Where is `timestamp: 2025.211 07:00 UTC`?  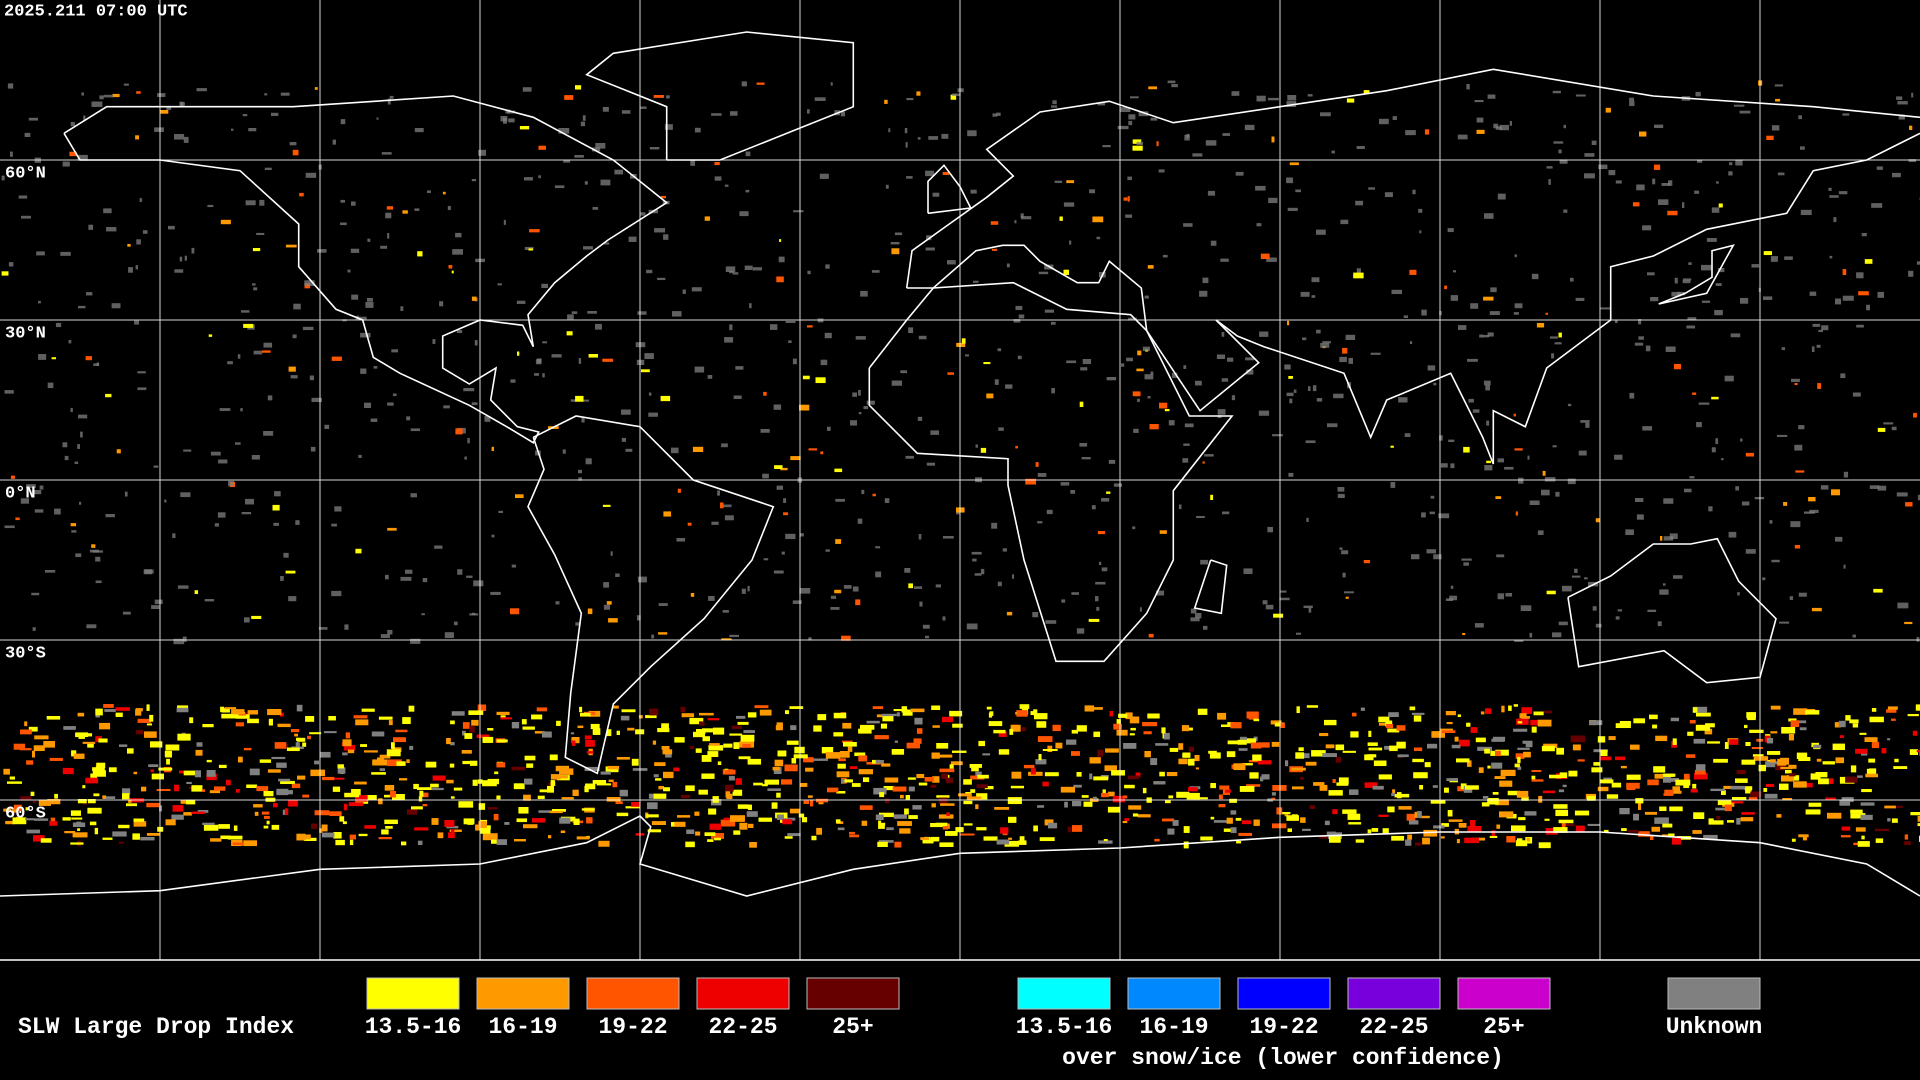 timestamp: 2025.211 07:00 UTC is located at coordinates (96, 11).